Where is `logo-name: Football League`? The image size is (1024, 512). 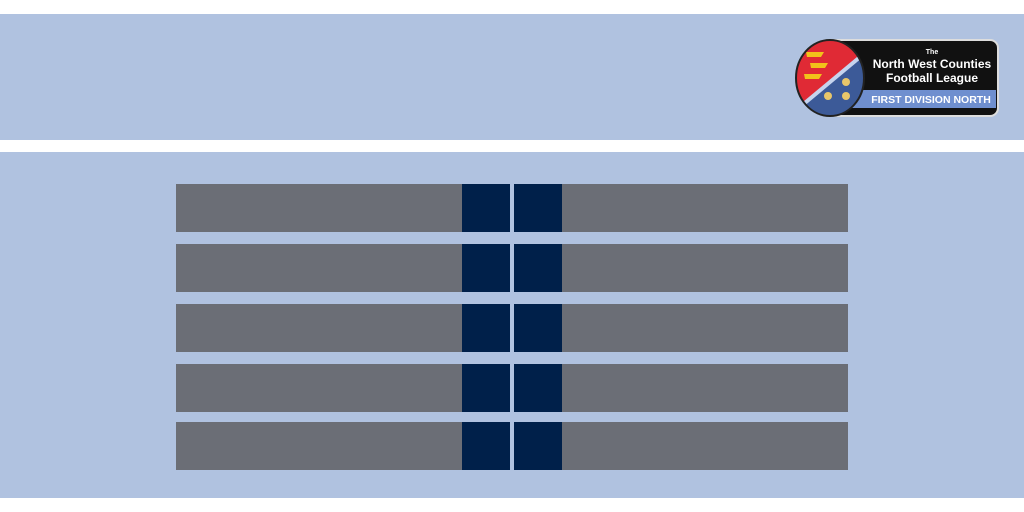
logo-name: Football League is located at coordinates (932, 78).